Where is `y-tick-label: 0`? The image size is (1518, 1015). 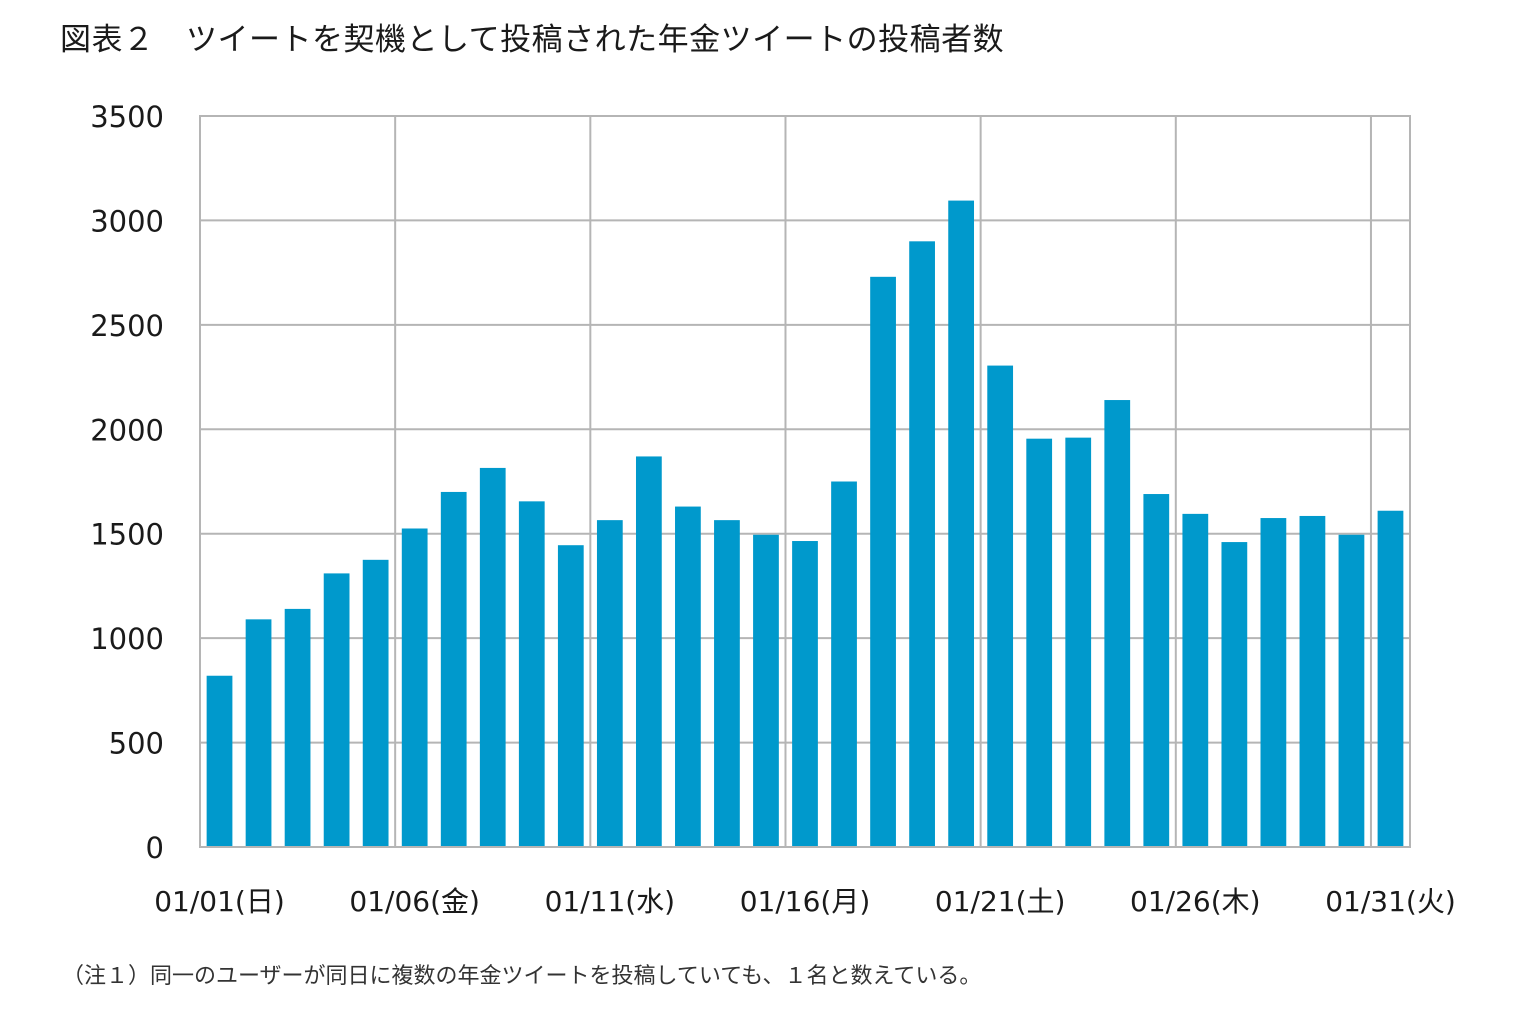 y-tick-label: 0 is located at coordinates (155, 848).